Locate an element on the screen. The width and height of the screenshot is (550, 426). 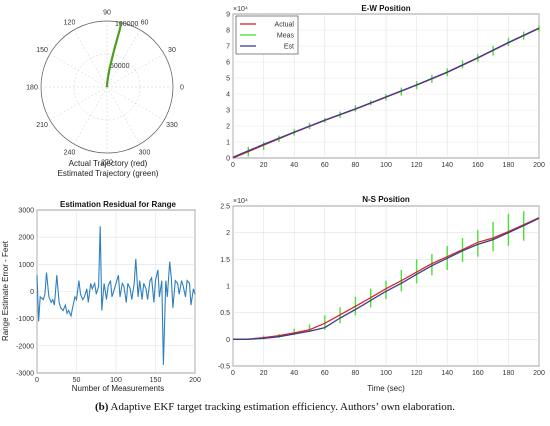
polar-angle-label: 30 is located at coordinates (172, 50).